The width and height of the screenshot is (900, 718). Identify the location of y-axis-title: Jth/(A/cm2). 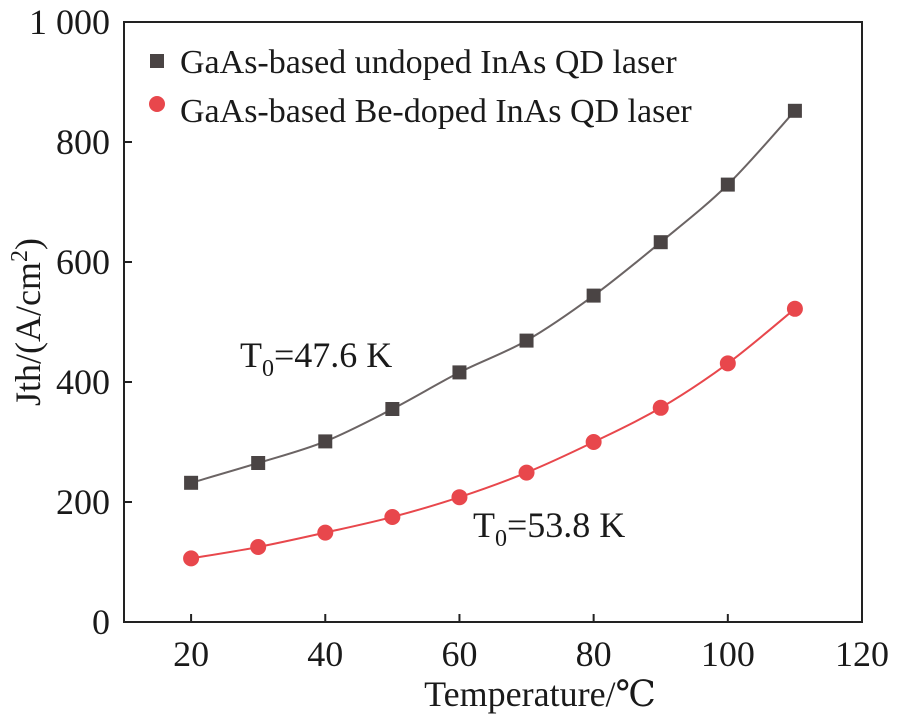
(27, 322).